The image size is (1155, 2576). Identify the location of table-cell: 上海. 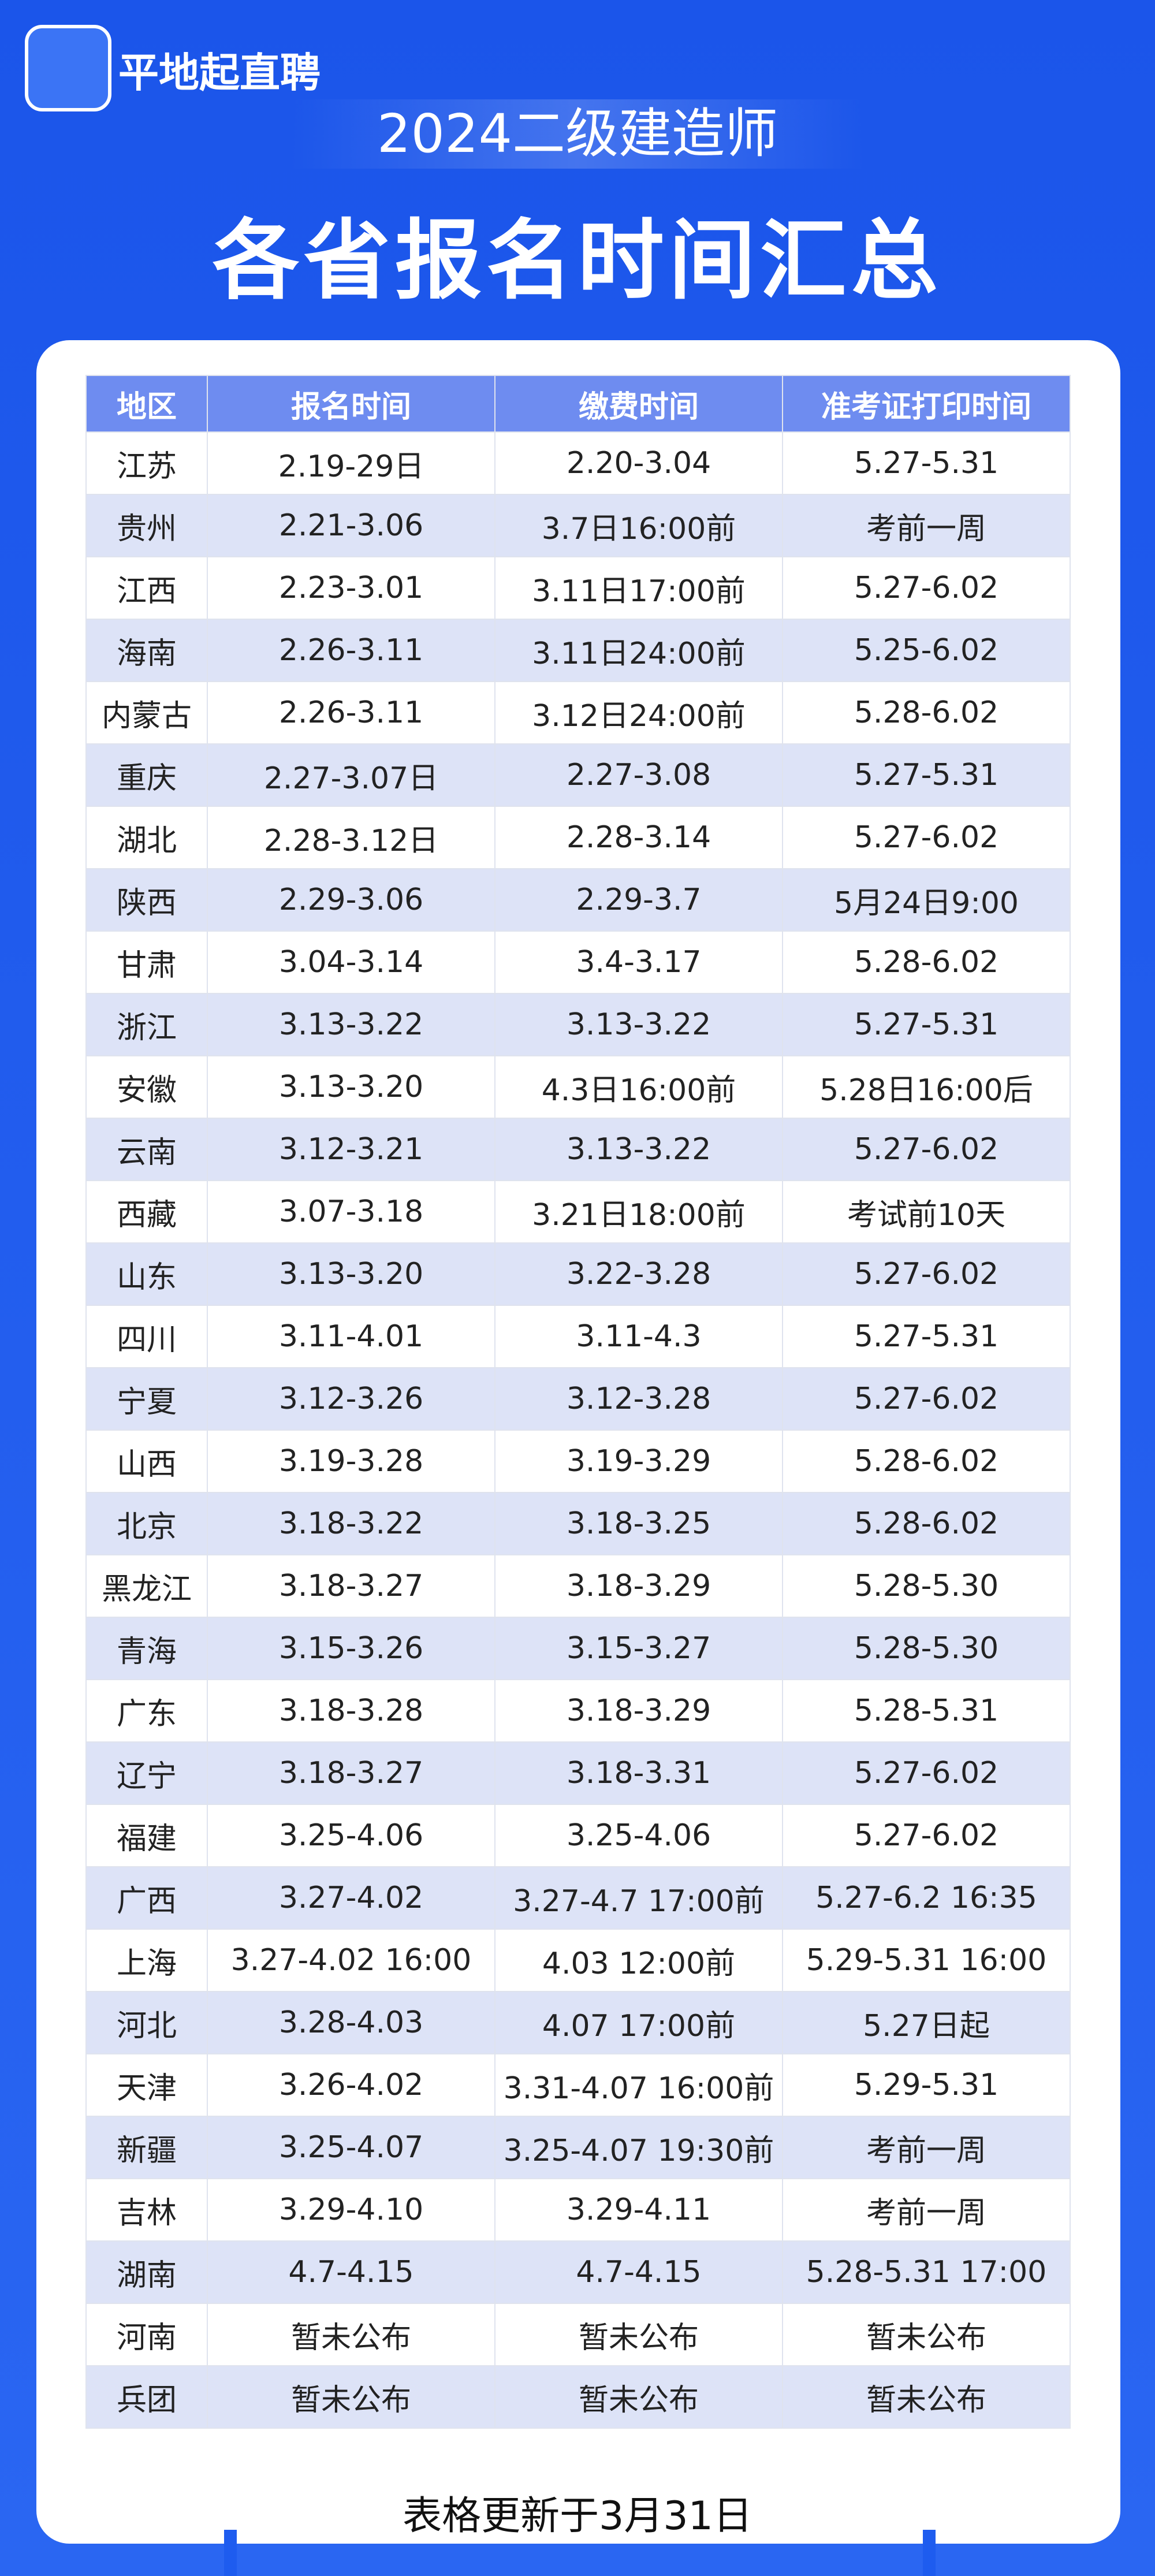
(146, 1960).